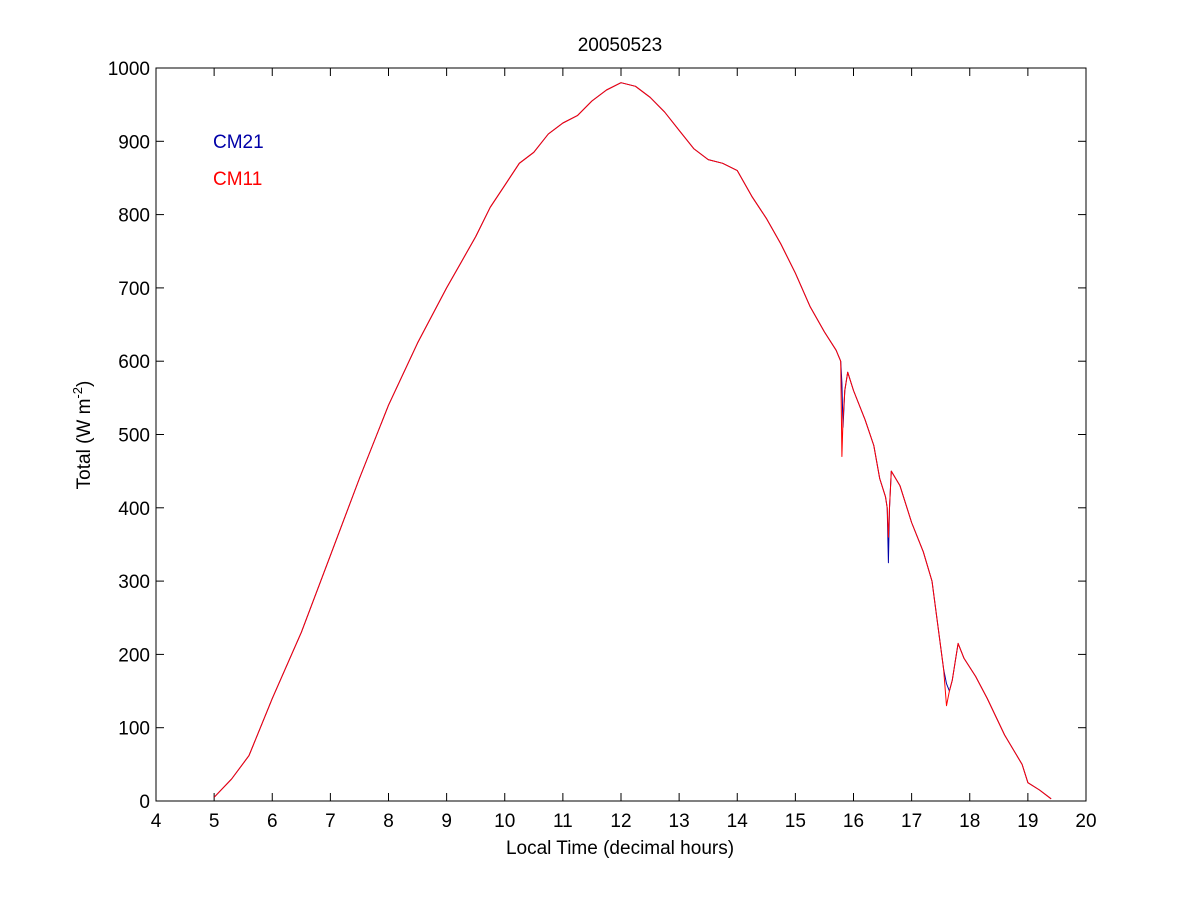 The image size is (1200, 905). Describe the element at coordinates (738, 821) in the screenshot. I see `x-tick-label: 14` at that location.